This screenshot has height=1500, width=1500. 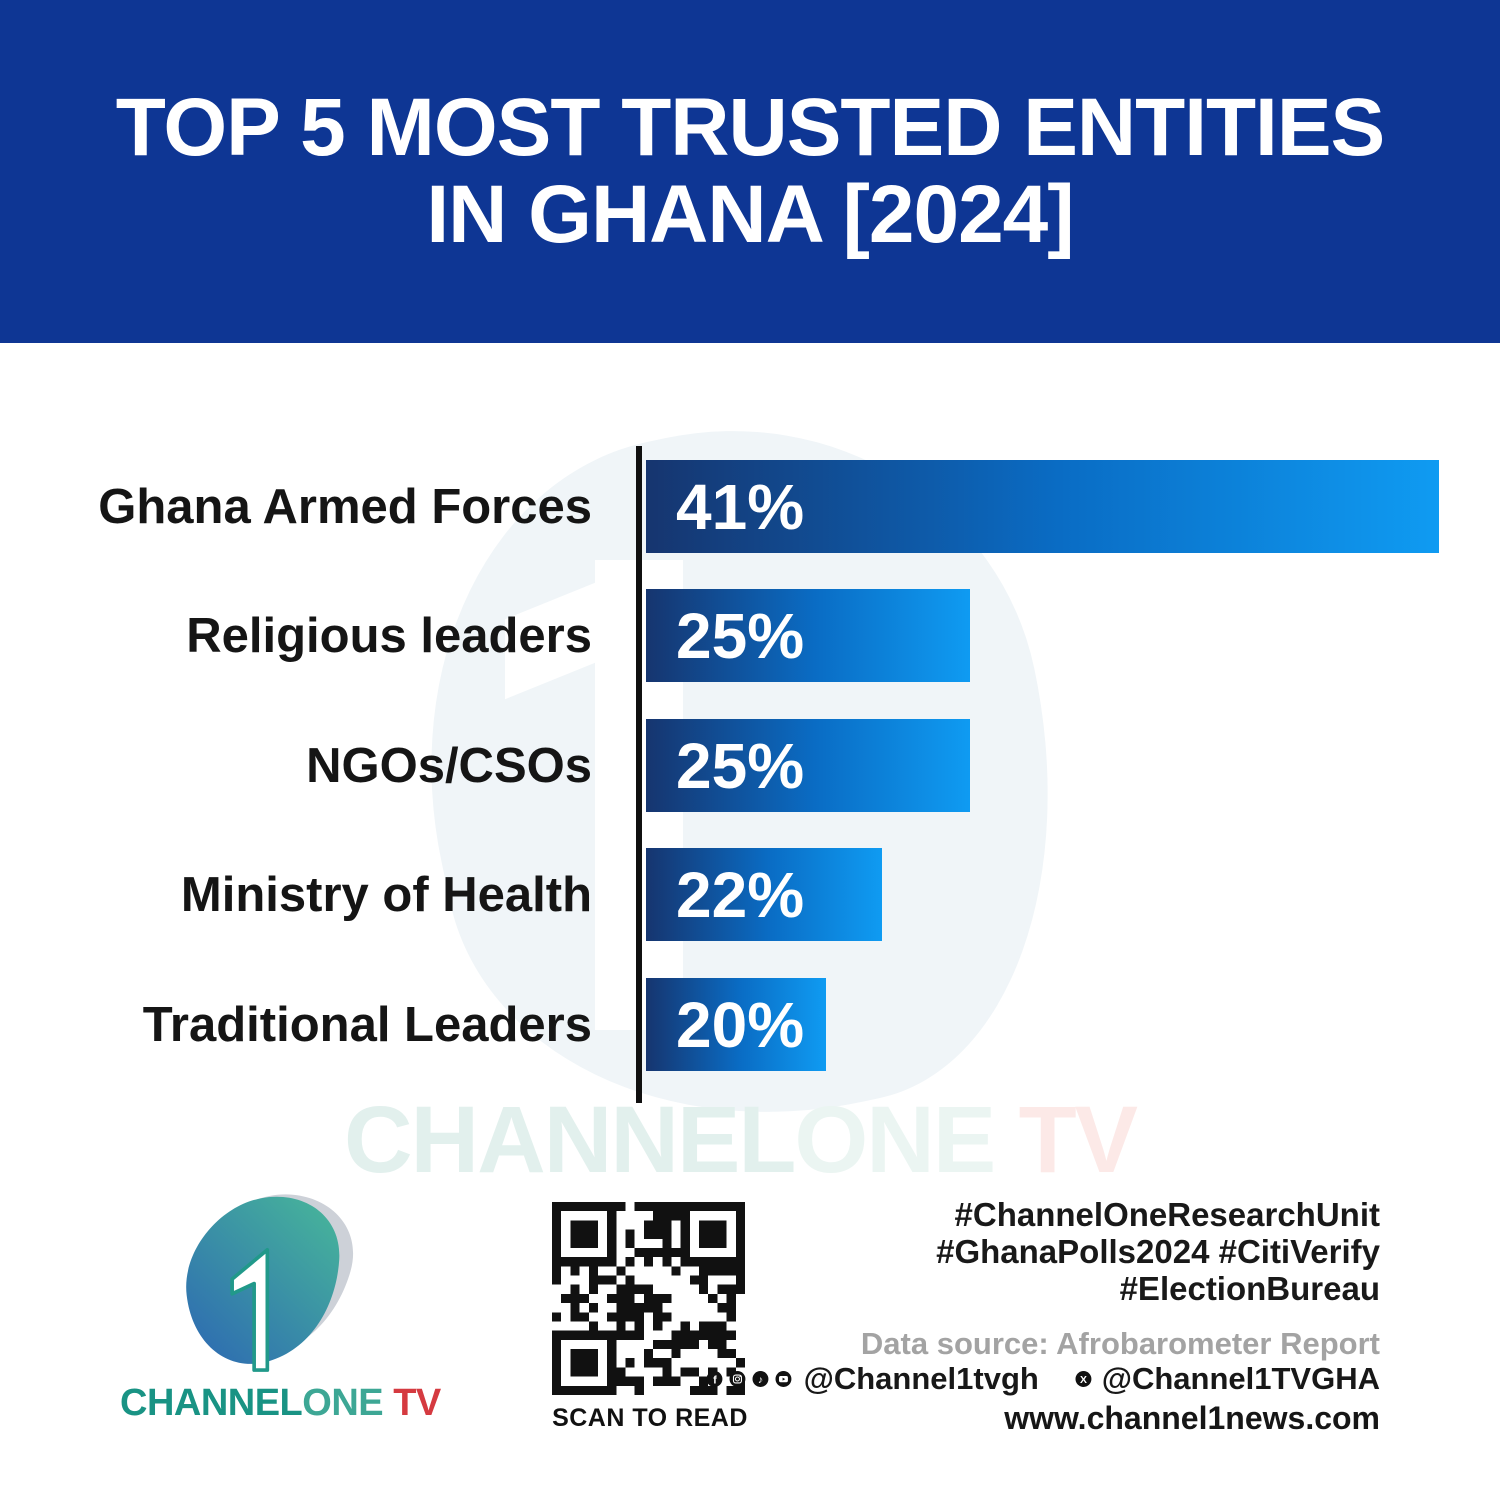 I want to click on social-row: f ♪ @Channel1tvgh X @Channel1TVGHA, so click(x=1040, y=1379).